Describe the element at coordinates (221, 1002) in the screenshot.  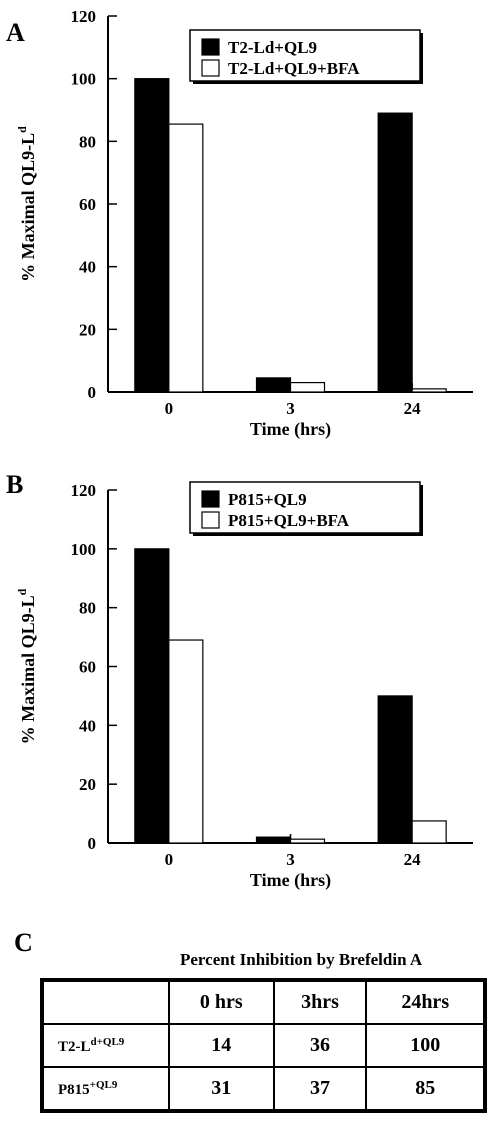
I see `table-header-cell: 0 hrs` at that location.